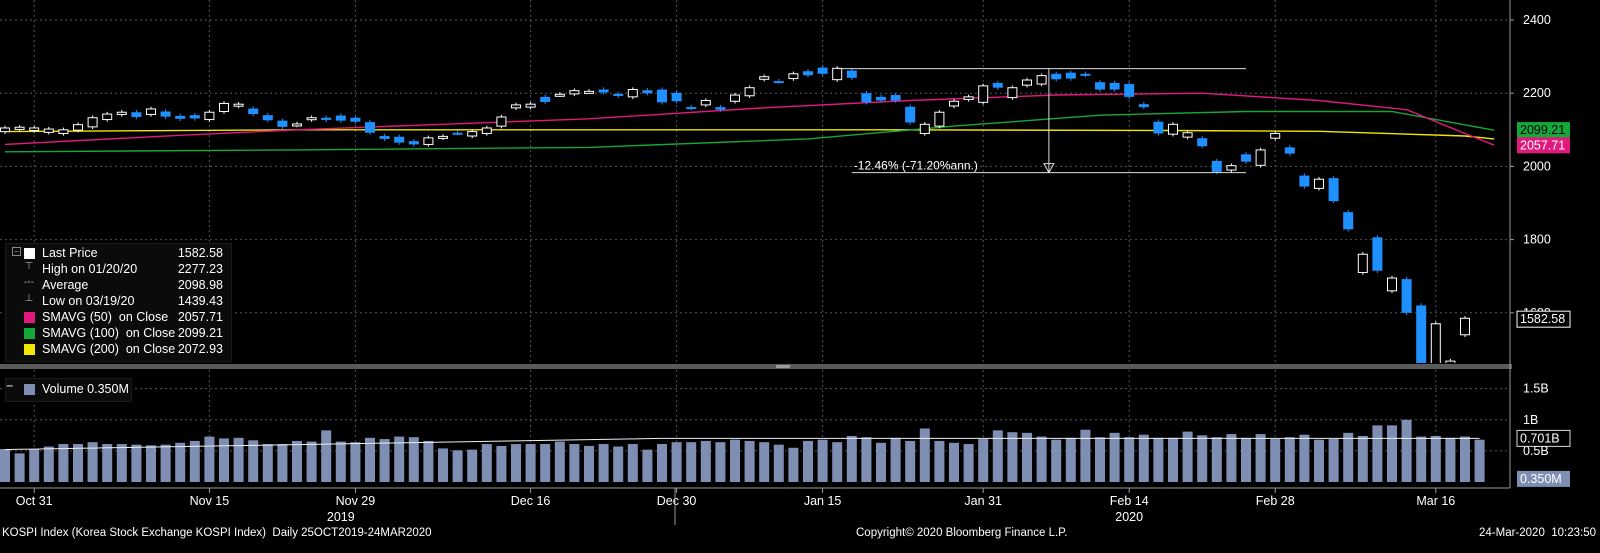  I want to click on sma50-axis-label-box, so click(1543, 145).